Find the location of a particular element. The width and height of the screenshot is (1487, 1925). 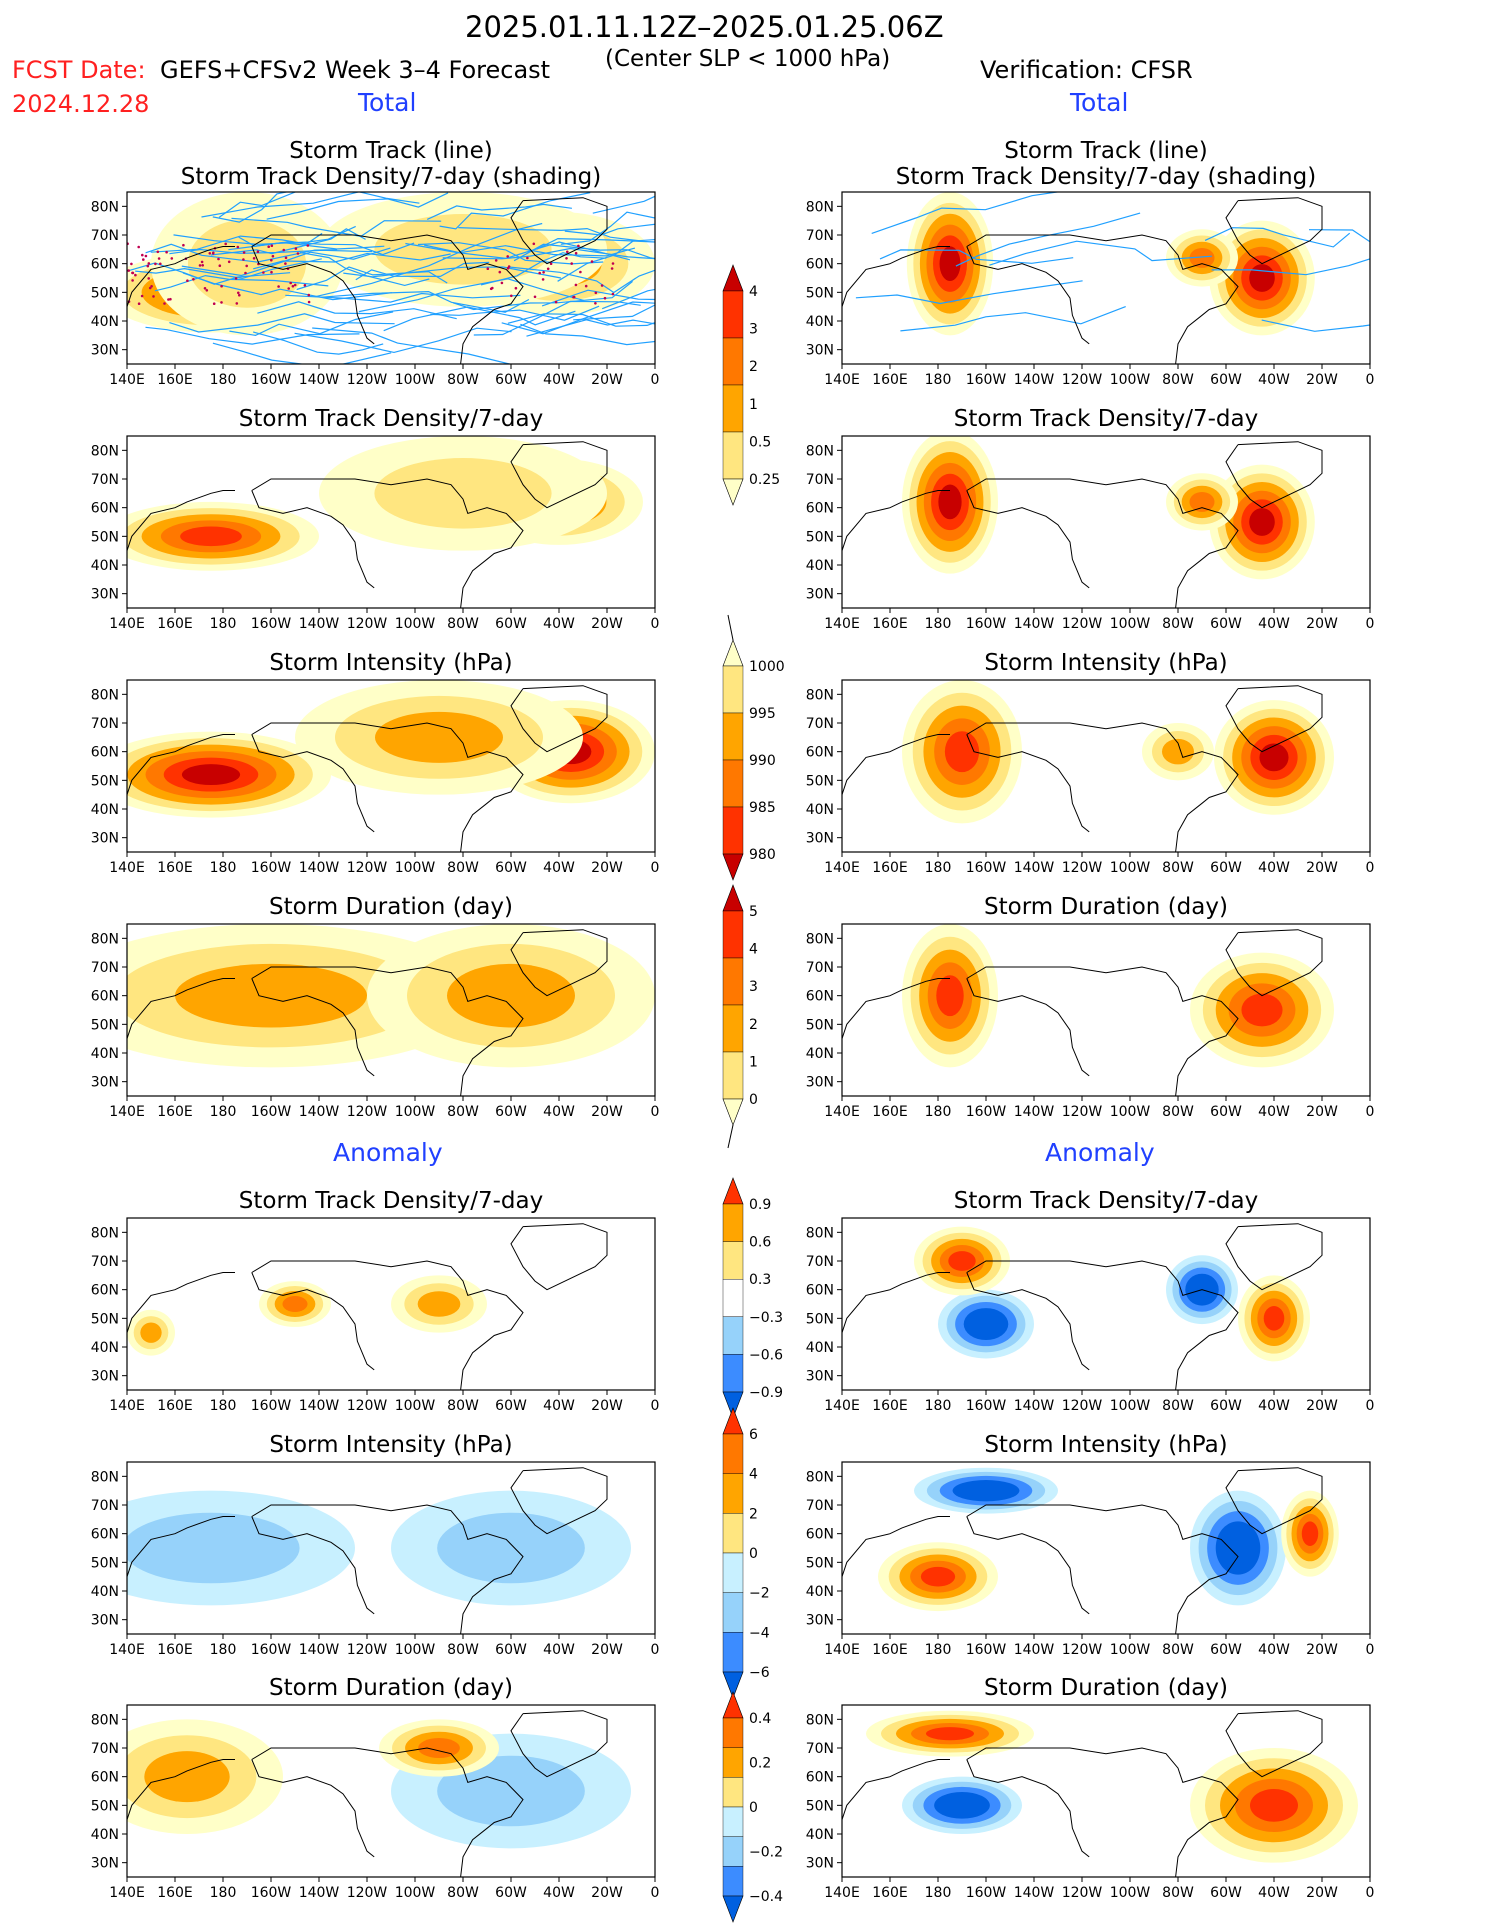

colorbar-label: −0.6 is located at coordinates (766, 1355).